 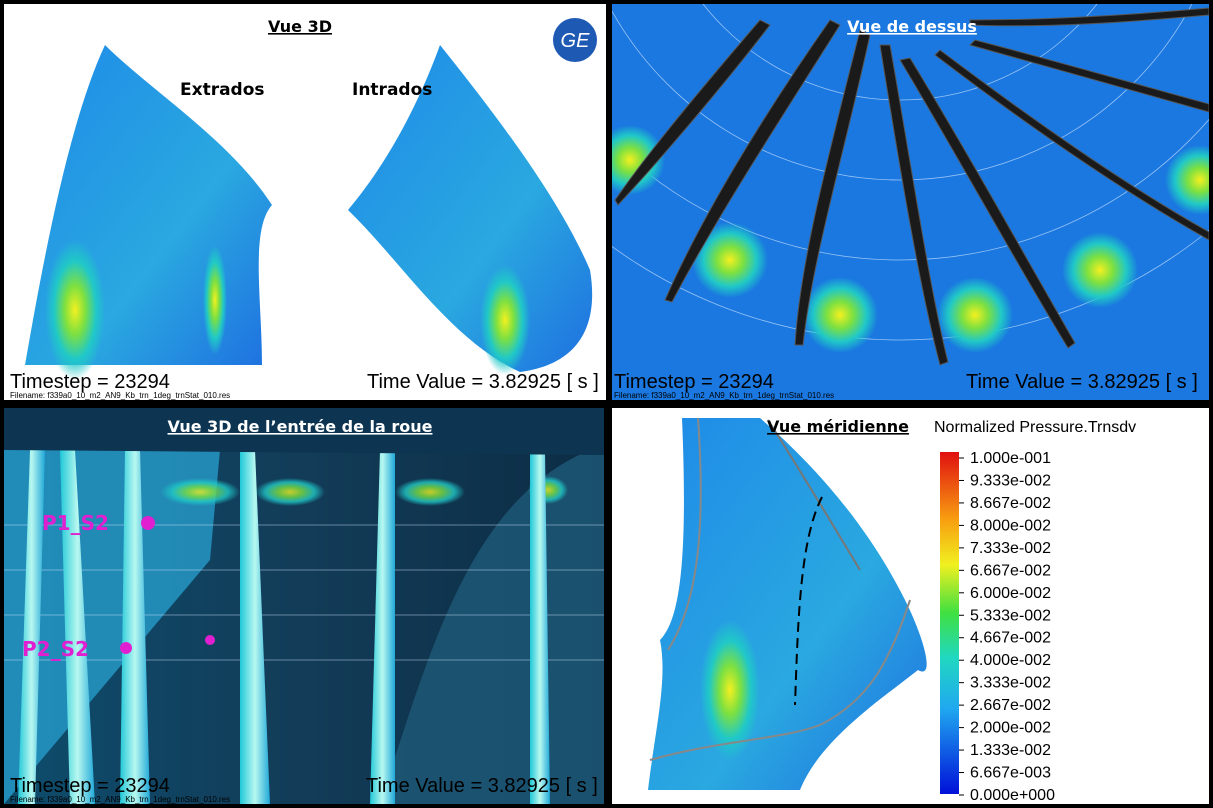 What do you see at coordinates (1010, 548) in the screenshot?
I see `legend-label: 7.333e-002` at bounding box center [1010, 548].